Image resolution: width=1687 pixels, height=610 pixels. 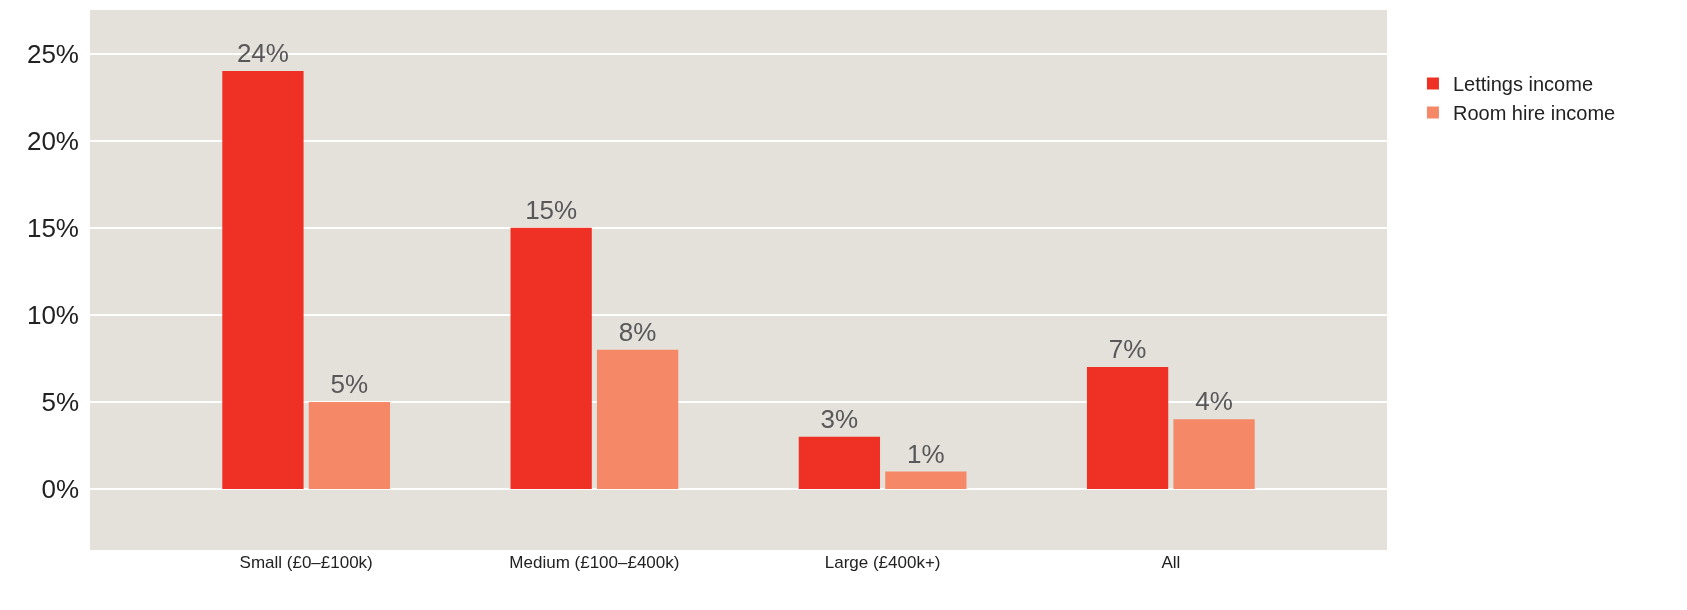 I want to click on legend-label: Lettings income, so click(x=1523, y=84).